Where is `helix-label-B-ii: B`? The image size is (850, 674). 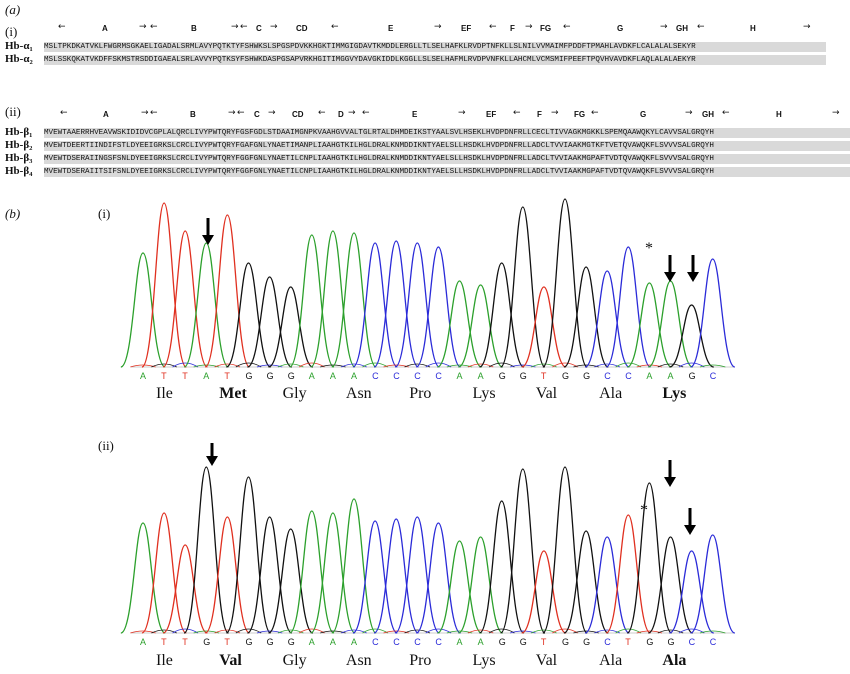
helix-label-B-ii: B is located at coordinates (193, 114).